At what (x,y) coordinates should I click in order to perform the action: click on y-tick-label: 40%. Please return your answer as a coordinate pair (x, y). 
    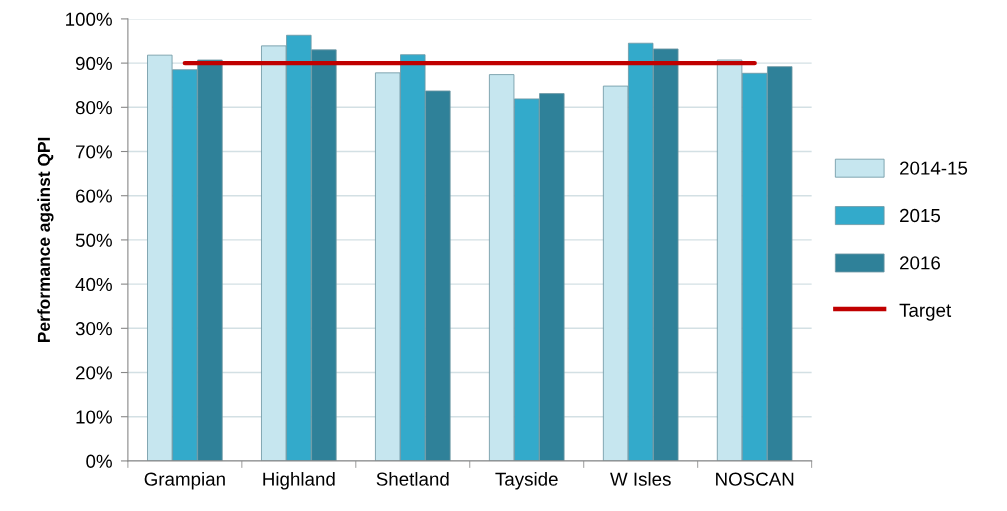
    Looking at the image, I should click on (93, 284).